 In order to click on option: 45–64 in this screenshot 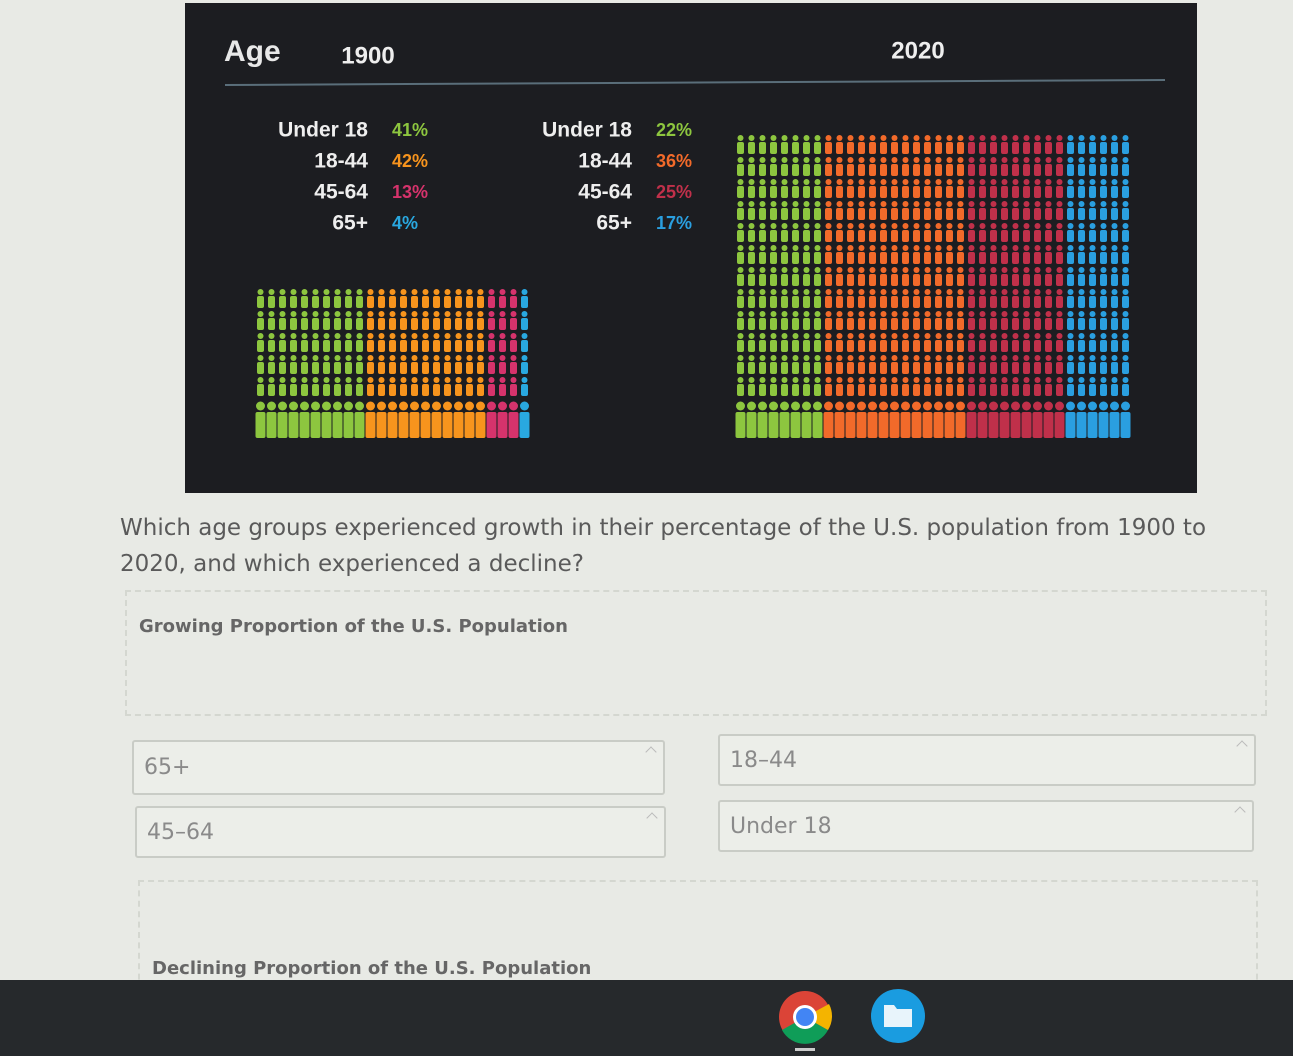, I will do `click(400, 832)`.